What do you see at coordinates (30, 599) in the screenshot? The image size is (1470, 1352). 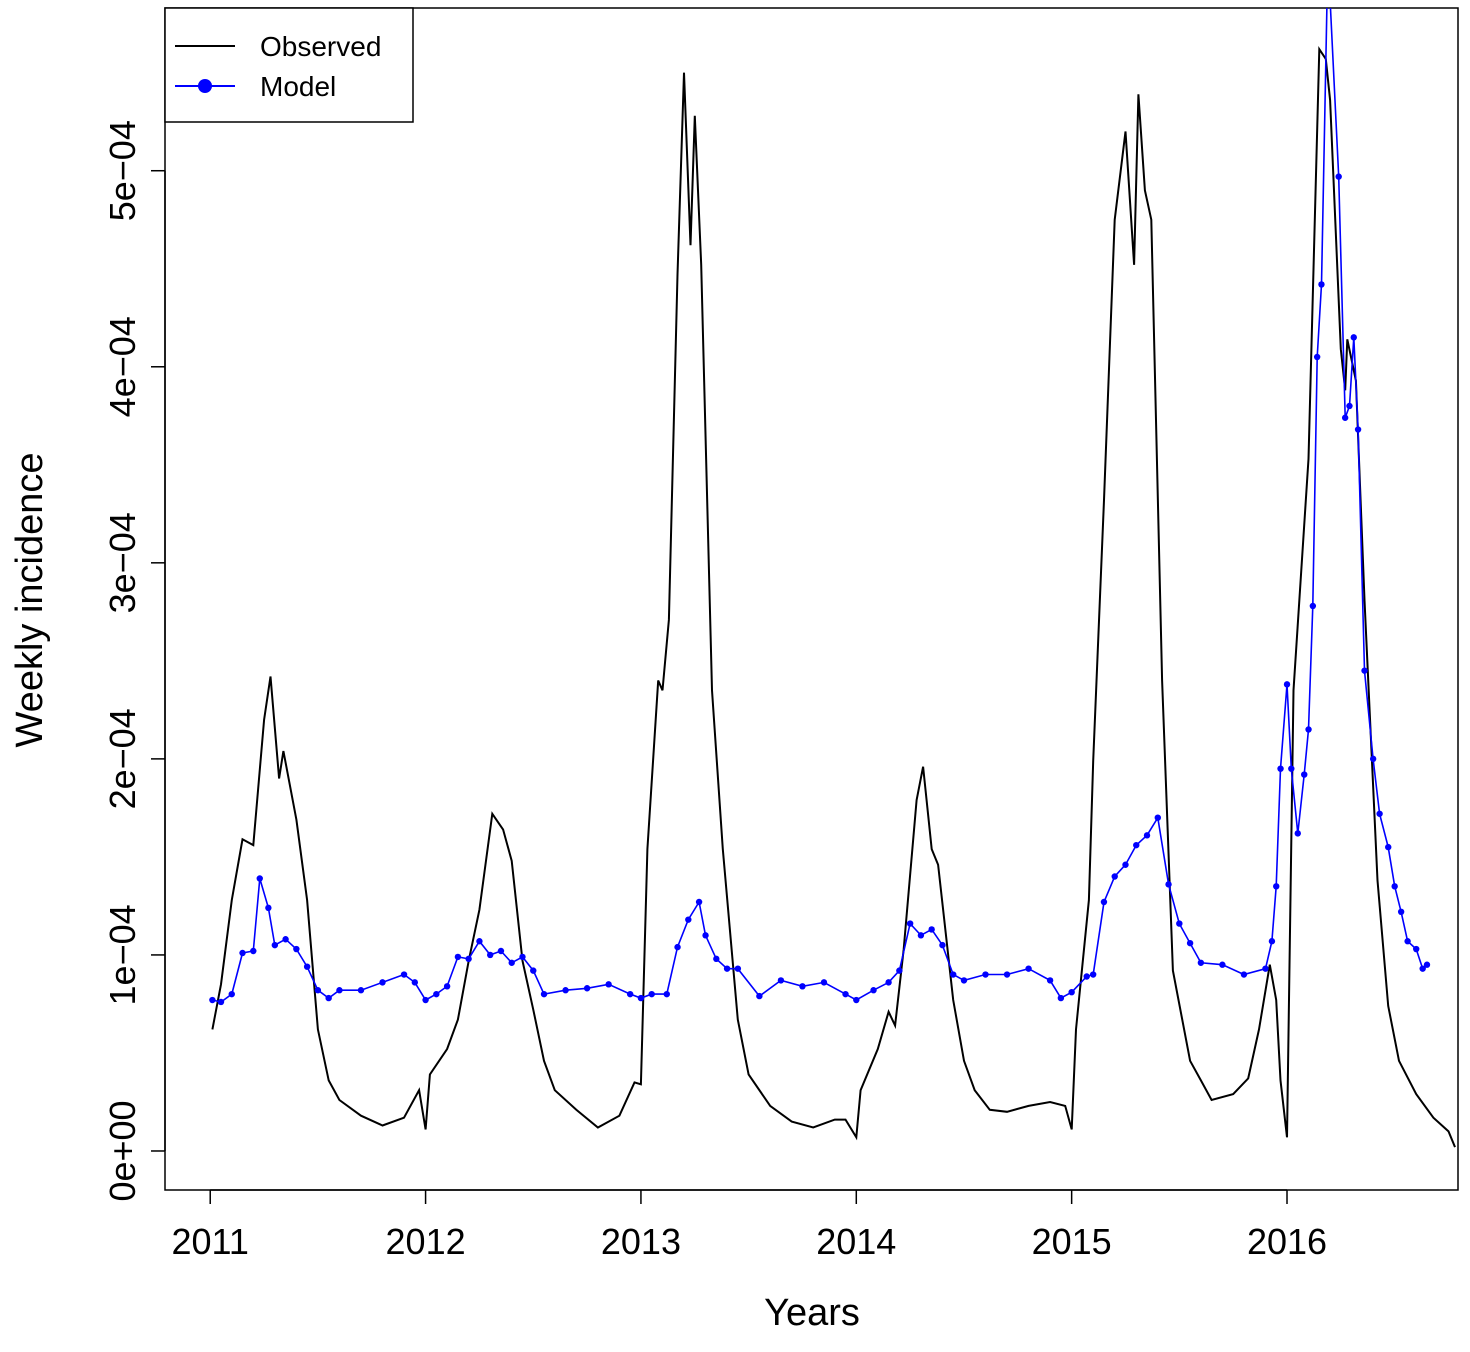 I see `y-axis-label: Weekly incidence` at bounding box center [30, 599].